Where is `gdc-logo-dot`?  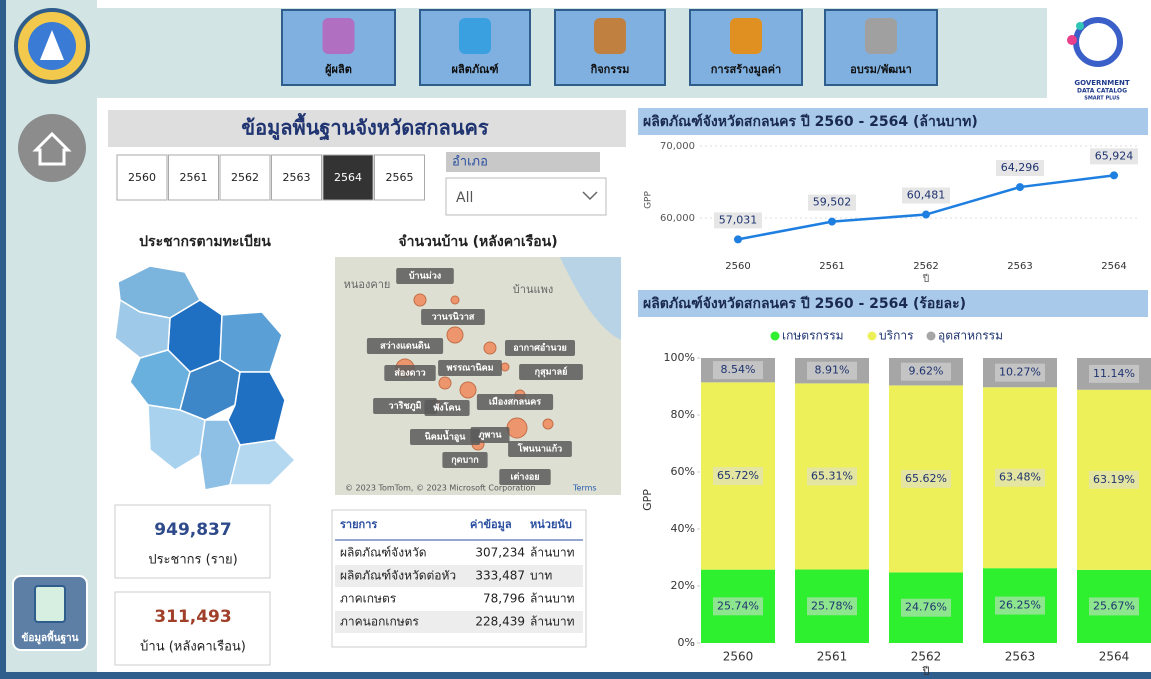
gdc-logo-dot is located at coordinates (1080, 26).